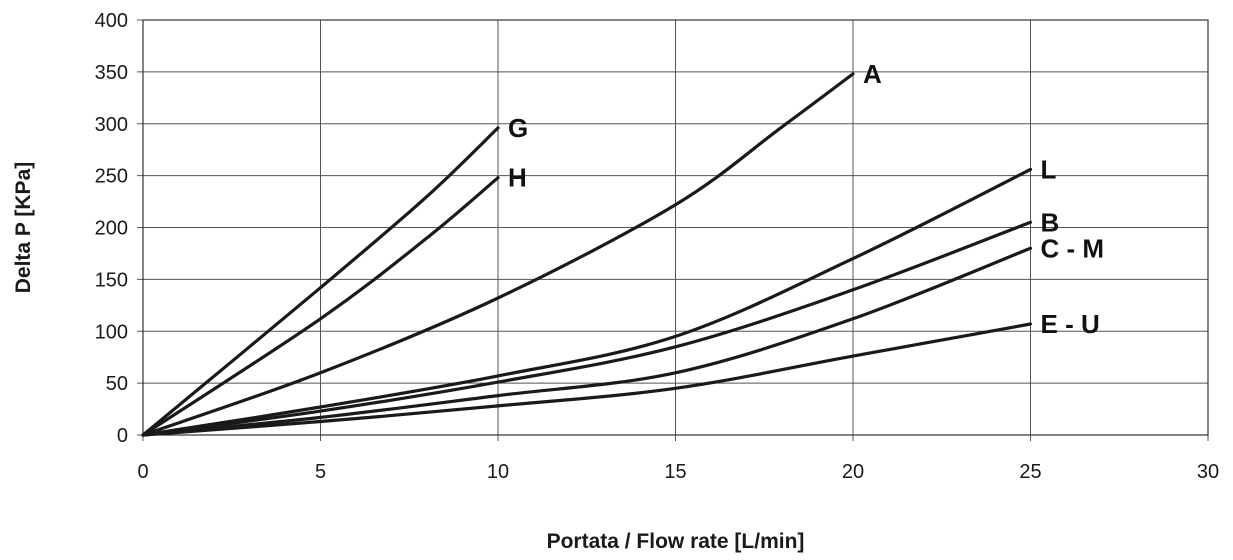  I want to click on series-label-e-u: E - U, so click(1070, 324).